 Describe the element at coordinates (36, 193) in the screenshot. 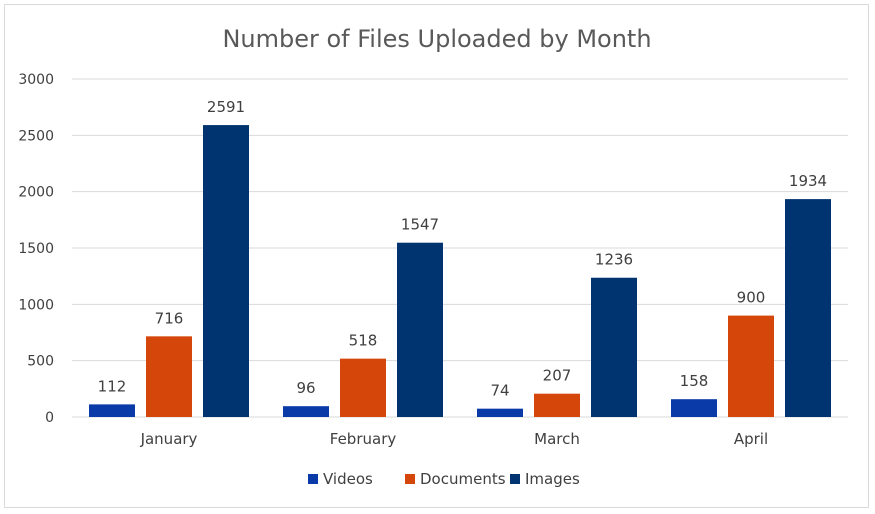

I see `y-tick-label: 2000` at that location.